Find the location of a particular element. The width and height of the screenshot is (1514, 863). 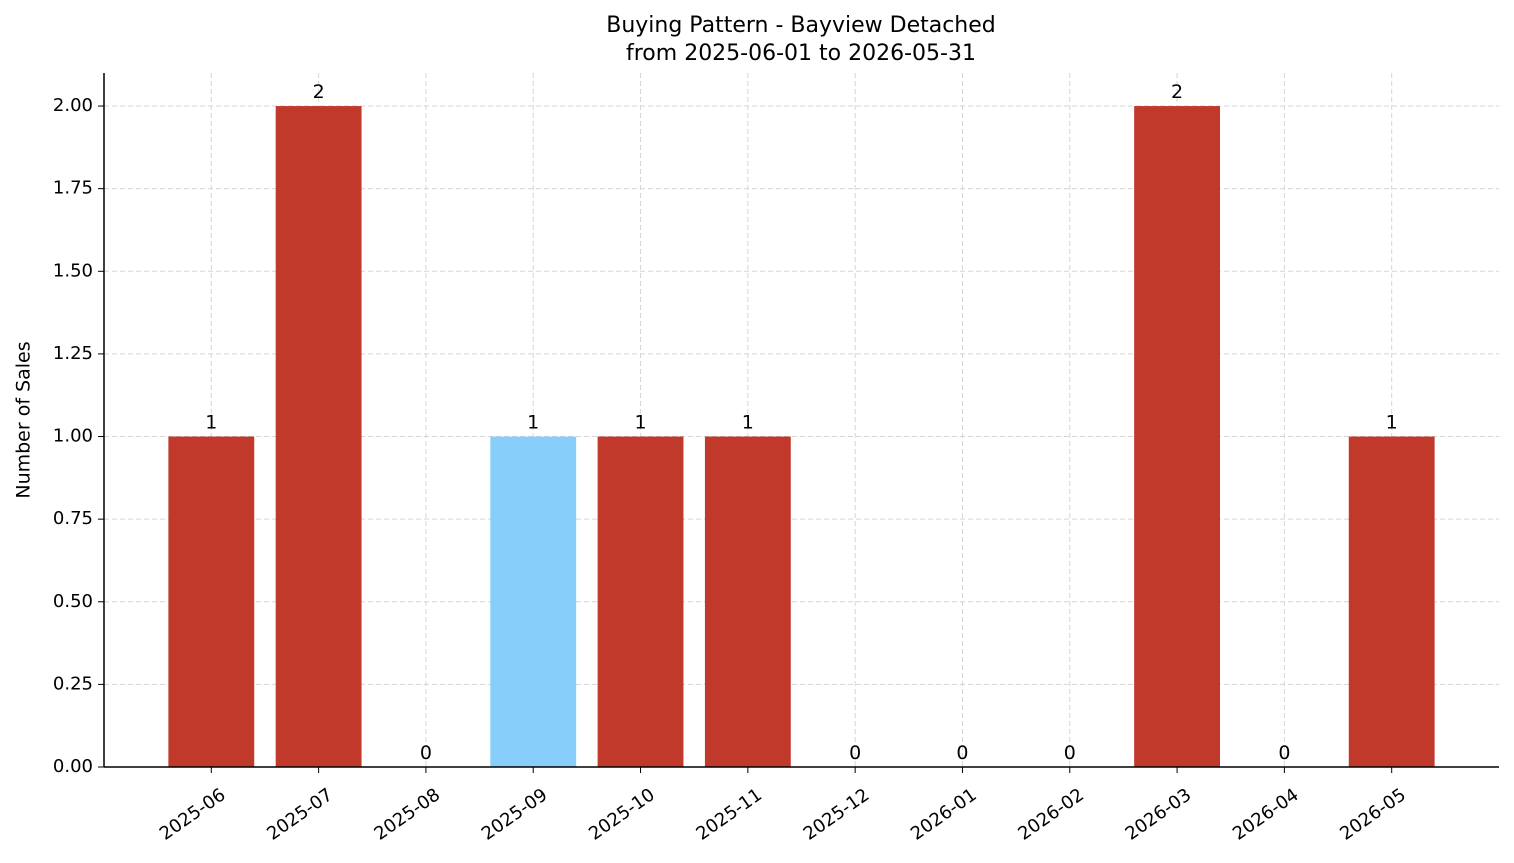

y-tick-label: 1.00 is located at coordinates (73, 436).